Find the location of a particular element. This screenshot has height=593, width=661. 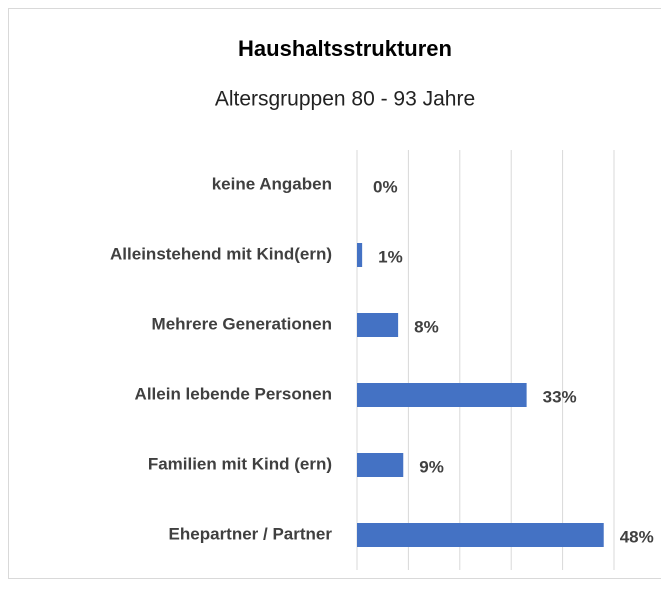

category-label: Familien mit Kind (ern) is located at coordinates (240, 463).